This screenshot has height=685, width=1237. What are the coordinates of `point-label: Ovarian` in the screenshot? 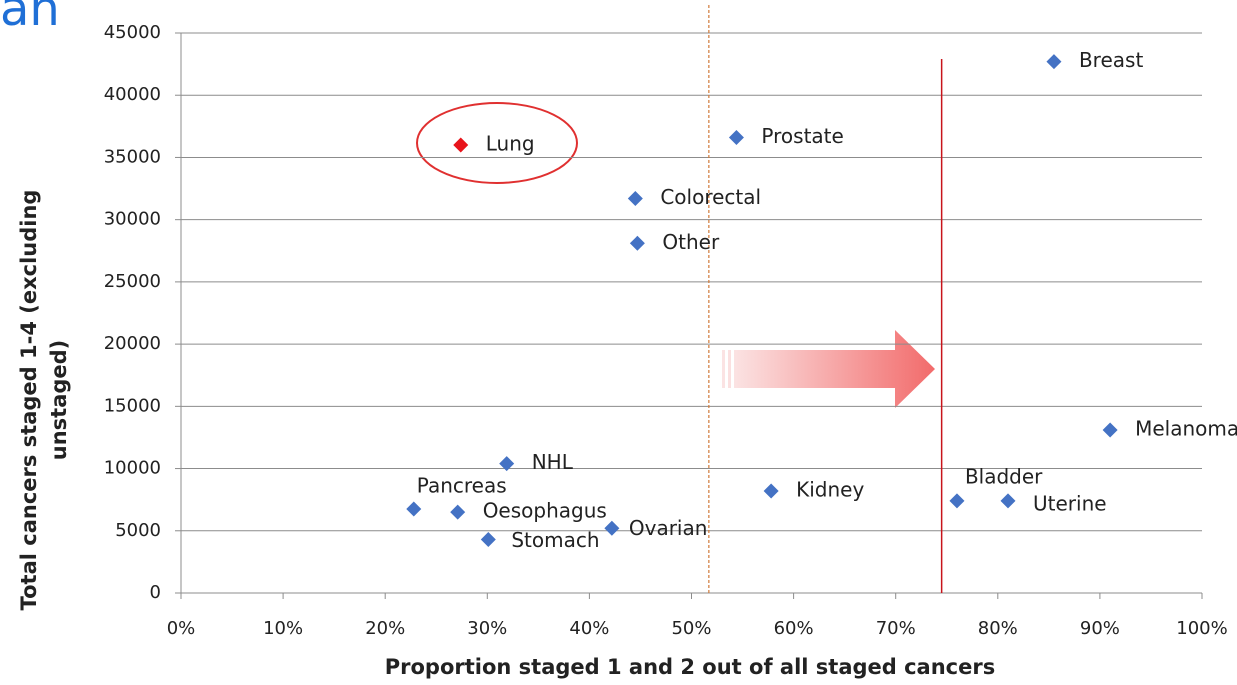 It's located at (668, 528).